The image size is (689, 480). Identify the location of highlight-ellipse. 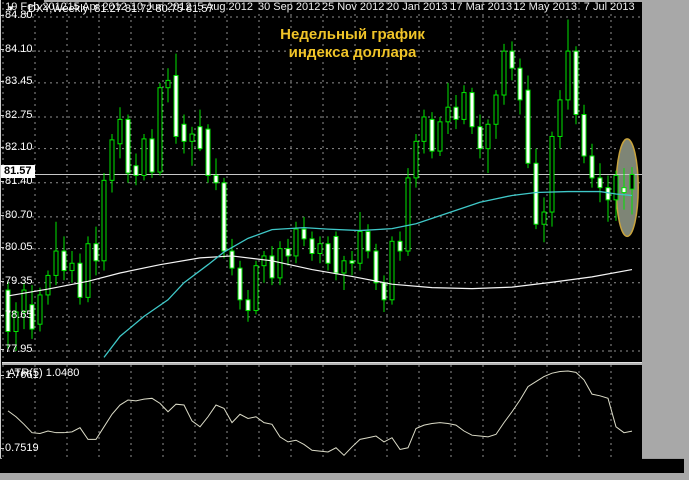
(627, 188).